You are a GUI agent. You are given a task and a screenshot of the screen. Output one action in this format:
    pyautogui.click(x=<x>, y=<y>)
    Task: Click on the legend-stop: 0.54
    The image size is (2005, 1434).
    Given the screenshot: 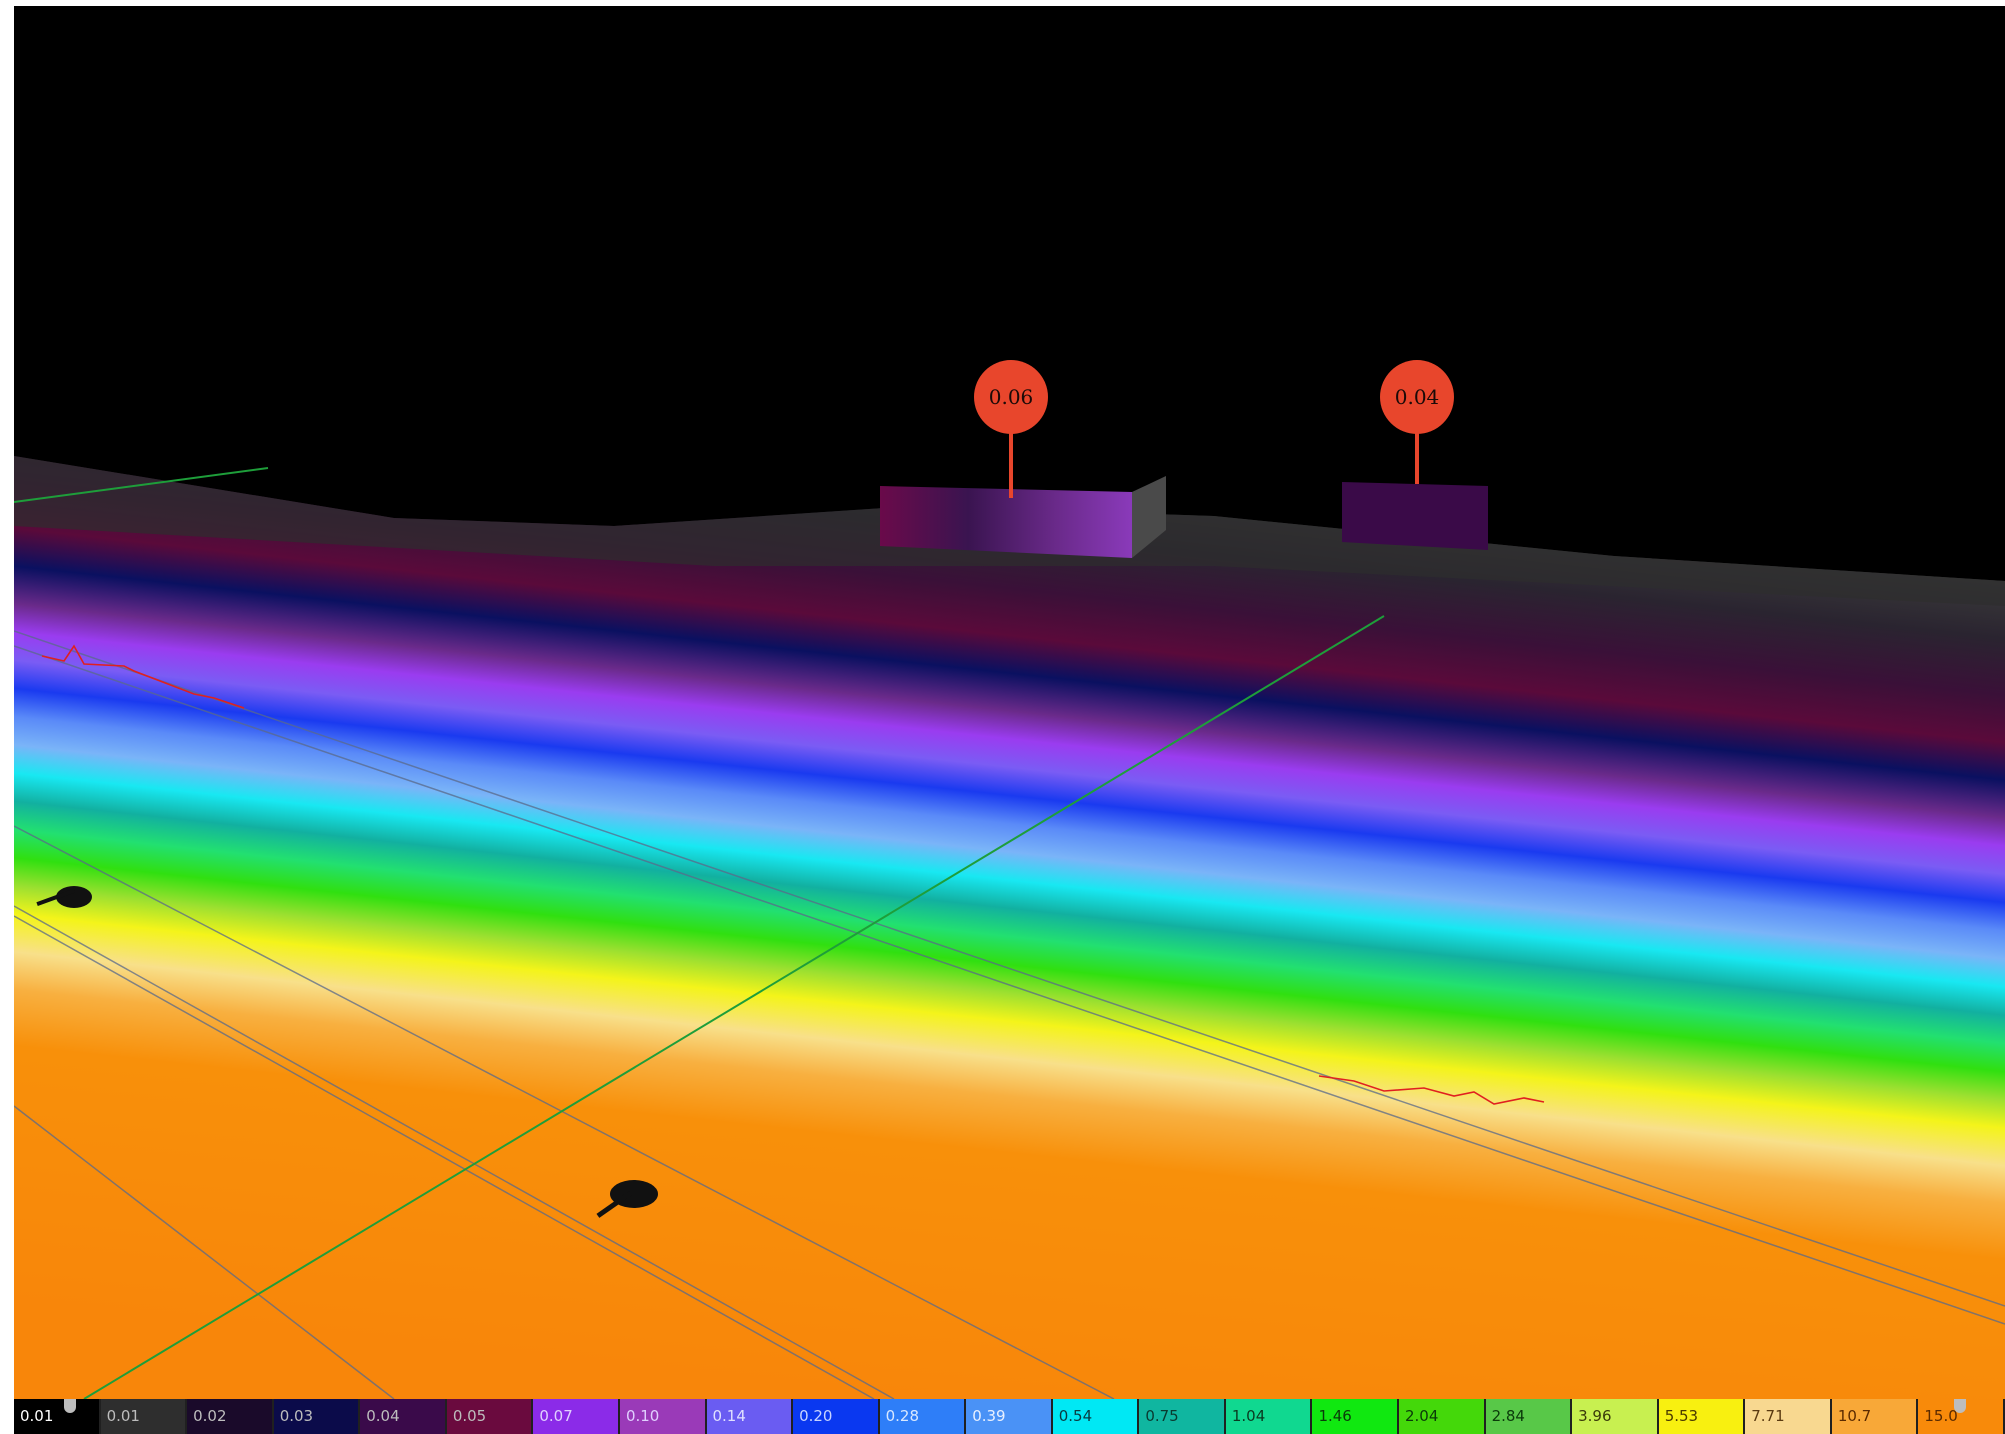 What is the action you would take?
    pyautogui.click(x=1096, y=1416)
    